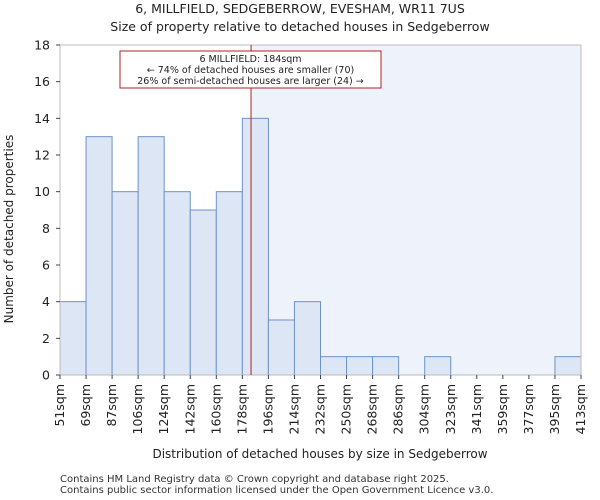 The height and width of the screenshot is (500, 600). What do you see at coordinates (229, 283) in the screenshot?
I see `bar-160sqm` at bounding box center [229, 283].